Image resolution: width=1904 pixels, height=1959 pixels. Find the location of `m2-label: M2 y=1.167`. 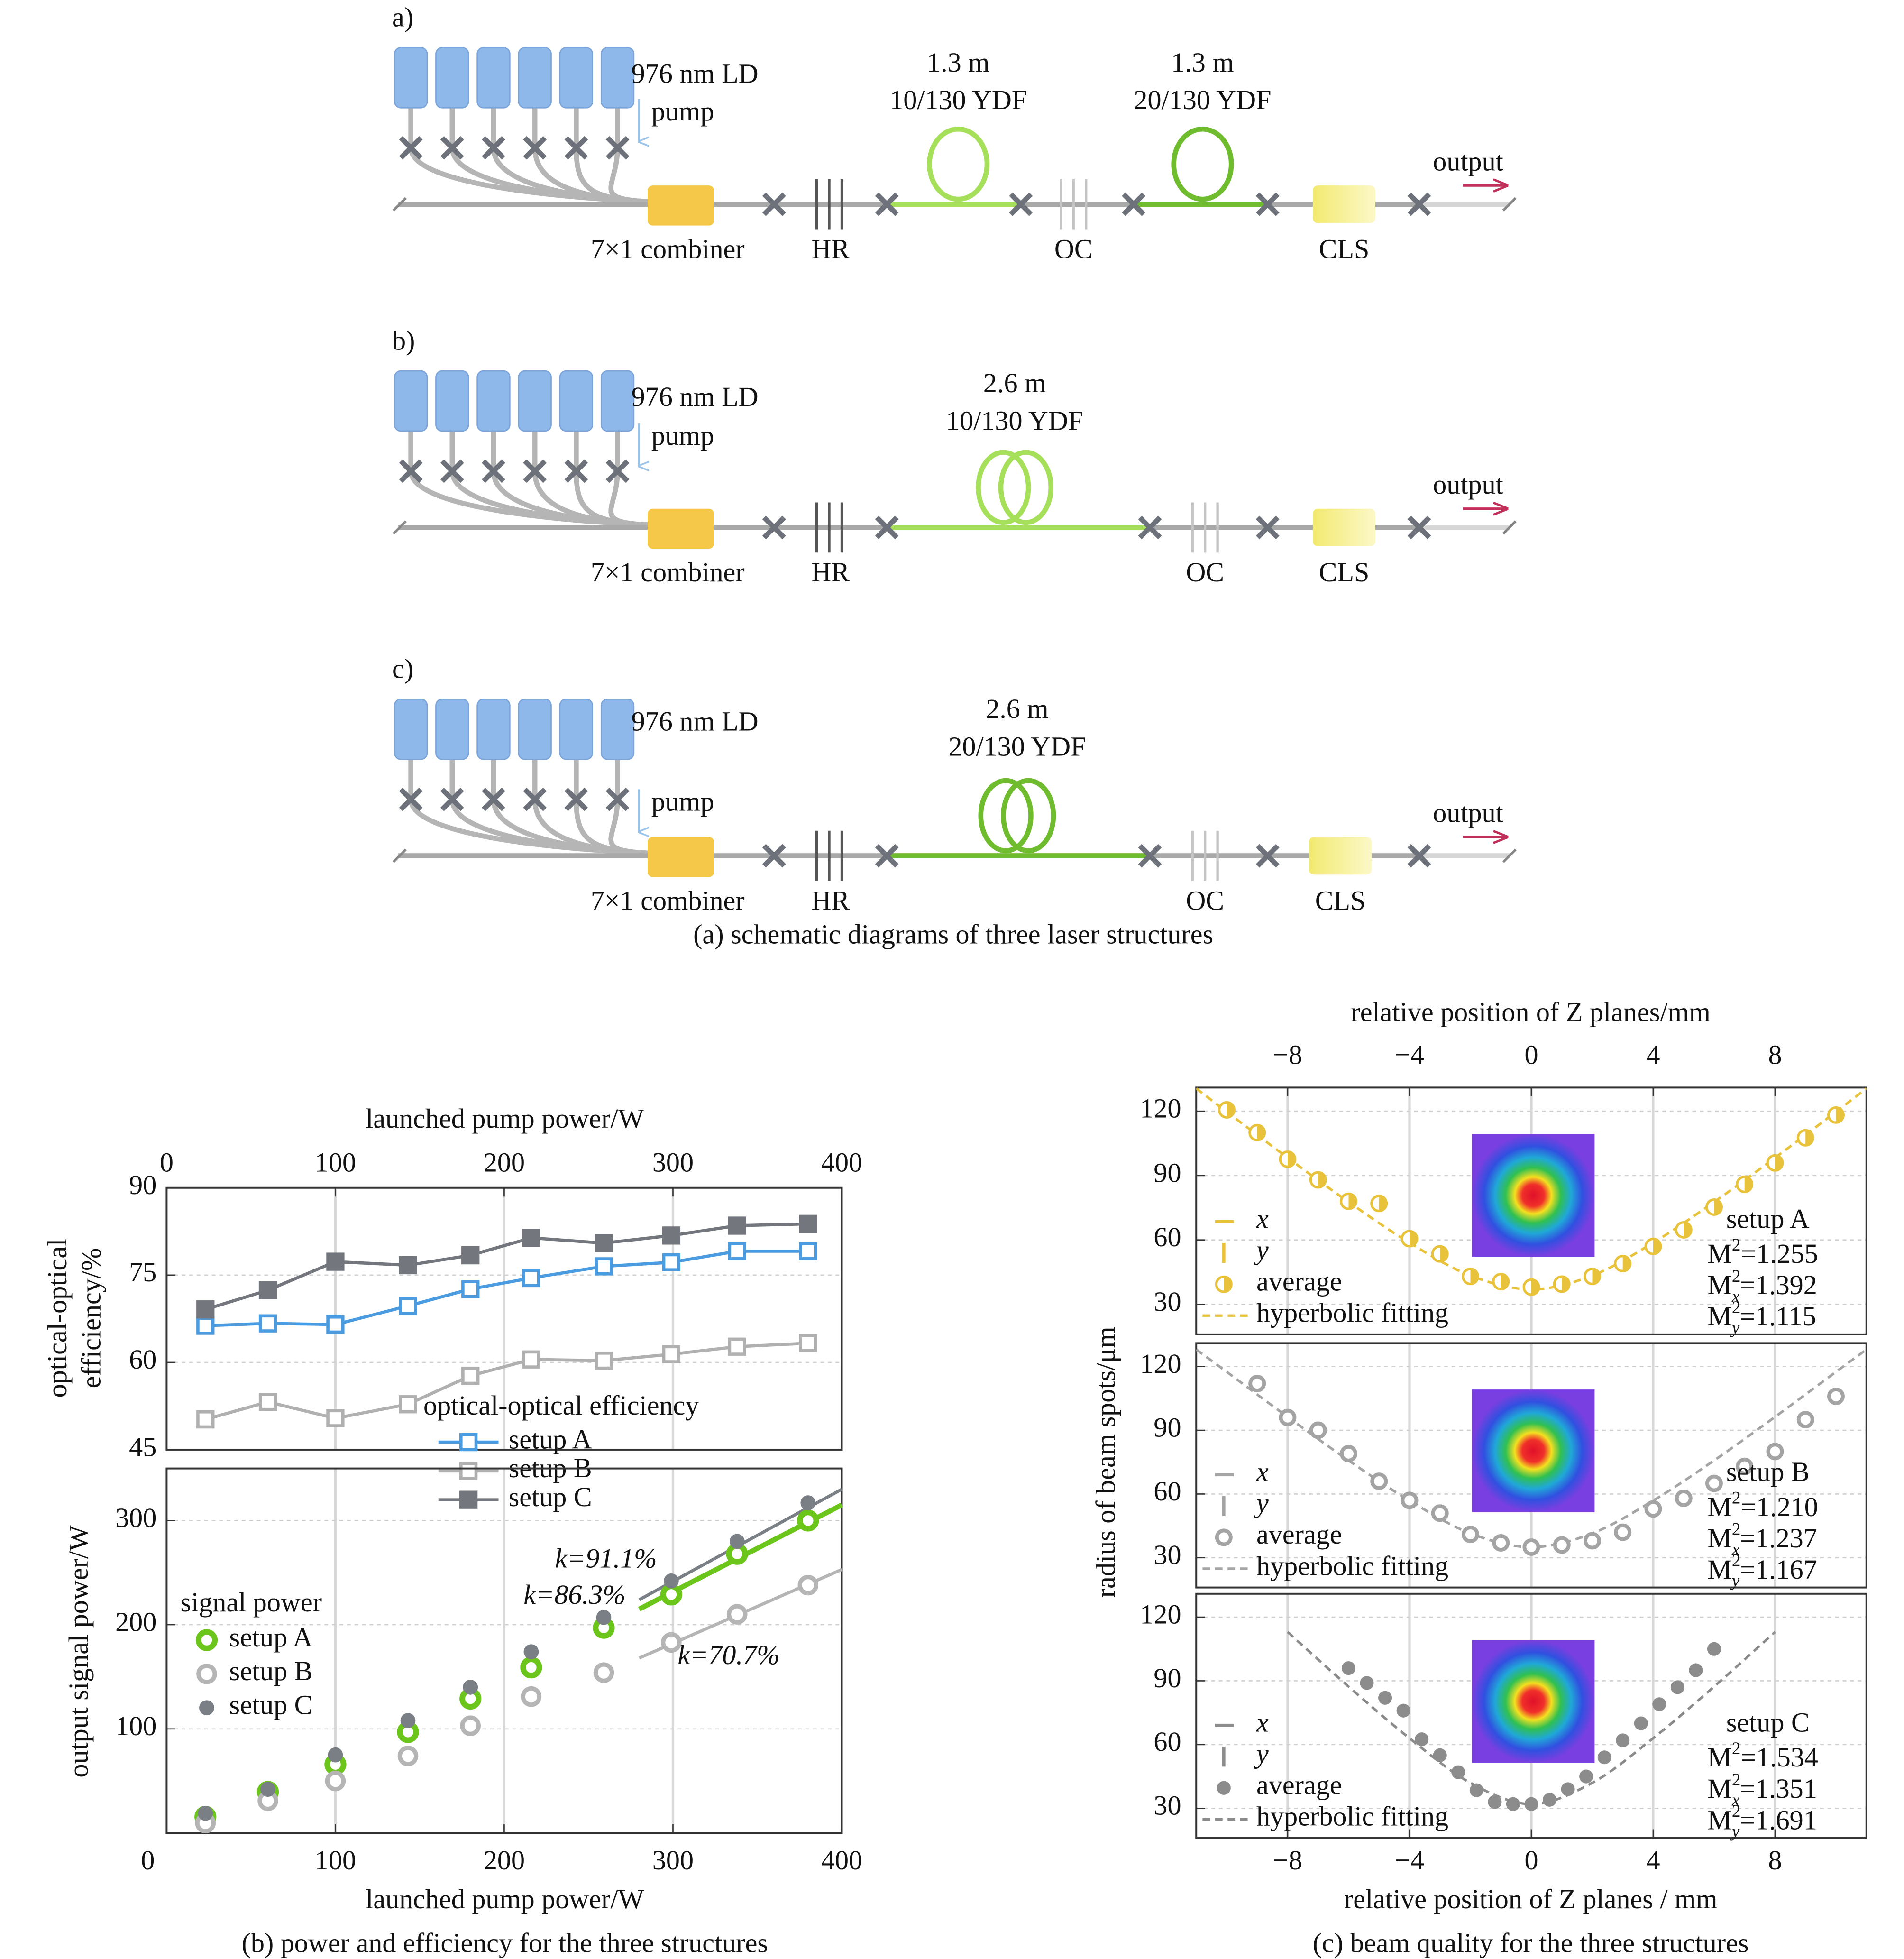

m2-label: M2 y=1.167 is located at coordinates (1762, 1571).